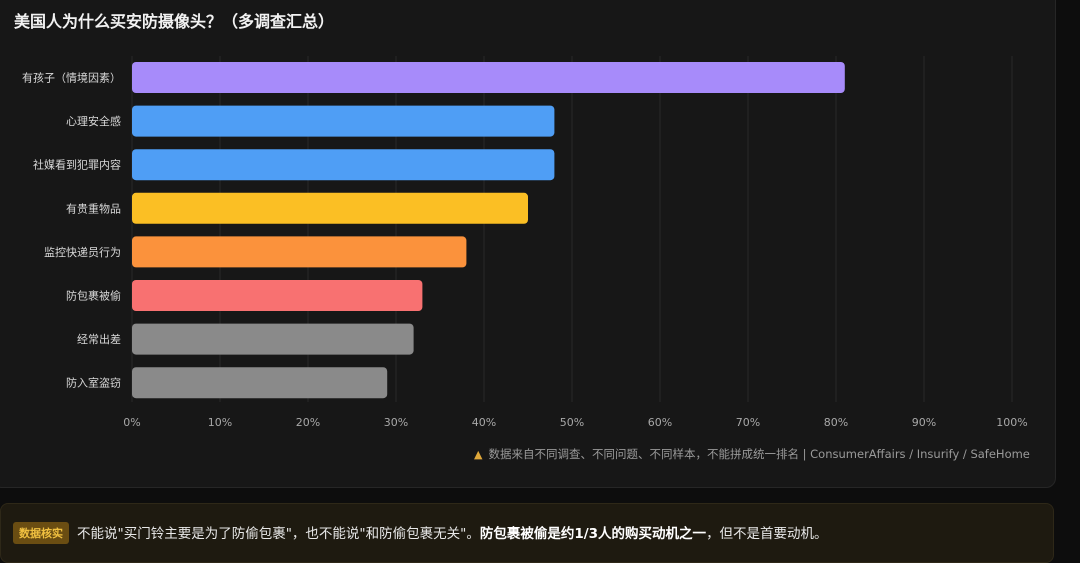 The image size is (1080, 563). Describe the element at coordinates (82, 252) in the screenshot. I see `category-label: 监控快递员行为` at that location.